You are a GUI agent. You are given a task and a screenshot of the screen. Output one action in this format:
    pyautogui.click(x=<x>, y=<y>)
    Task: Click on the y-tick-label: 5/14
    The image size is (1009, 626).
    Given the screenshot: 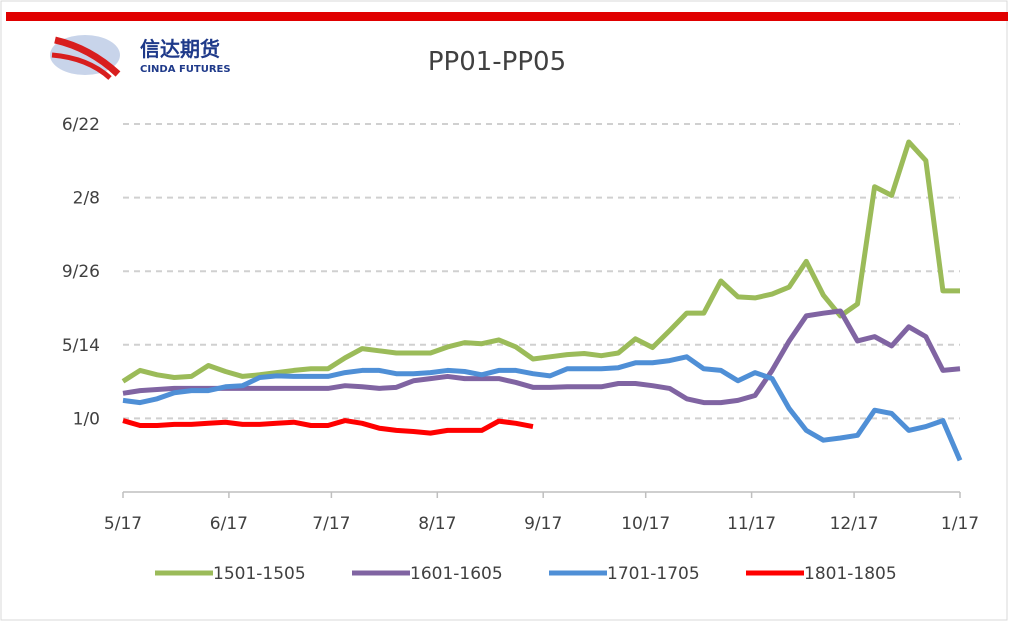 What is the action you would take?
    pyautogui.click(x=81, y=346)
    